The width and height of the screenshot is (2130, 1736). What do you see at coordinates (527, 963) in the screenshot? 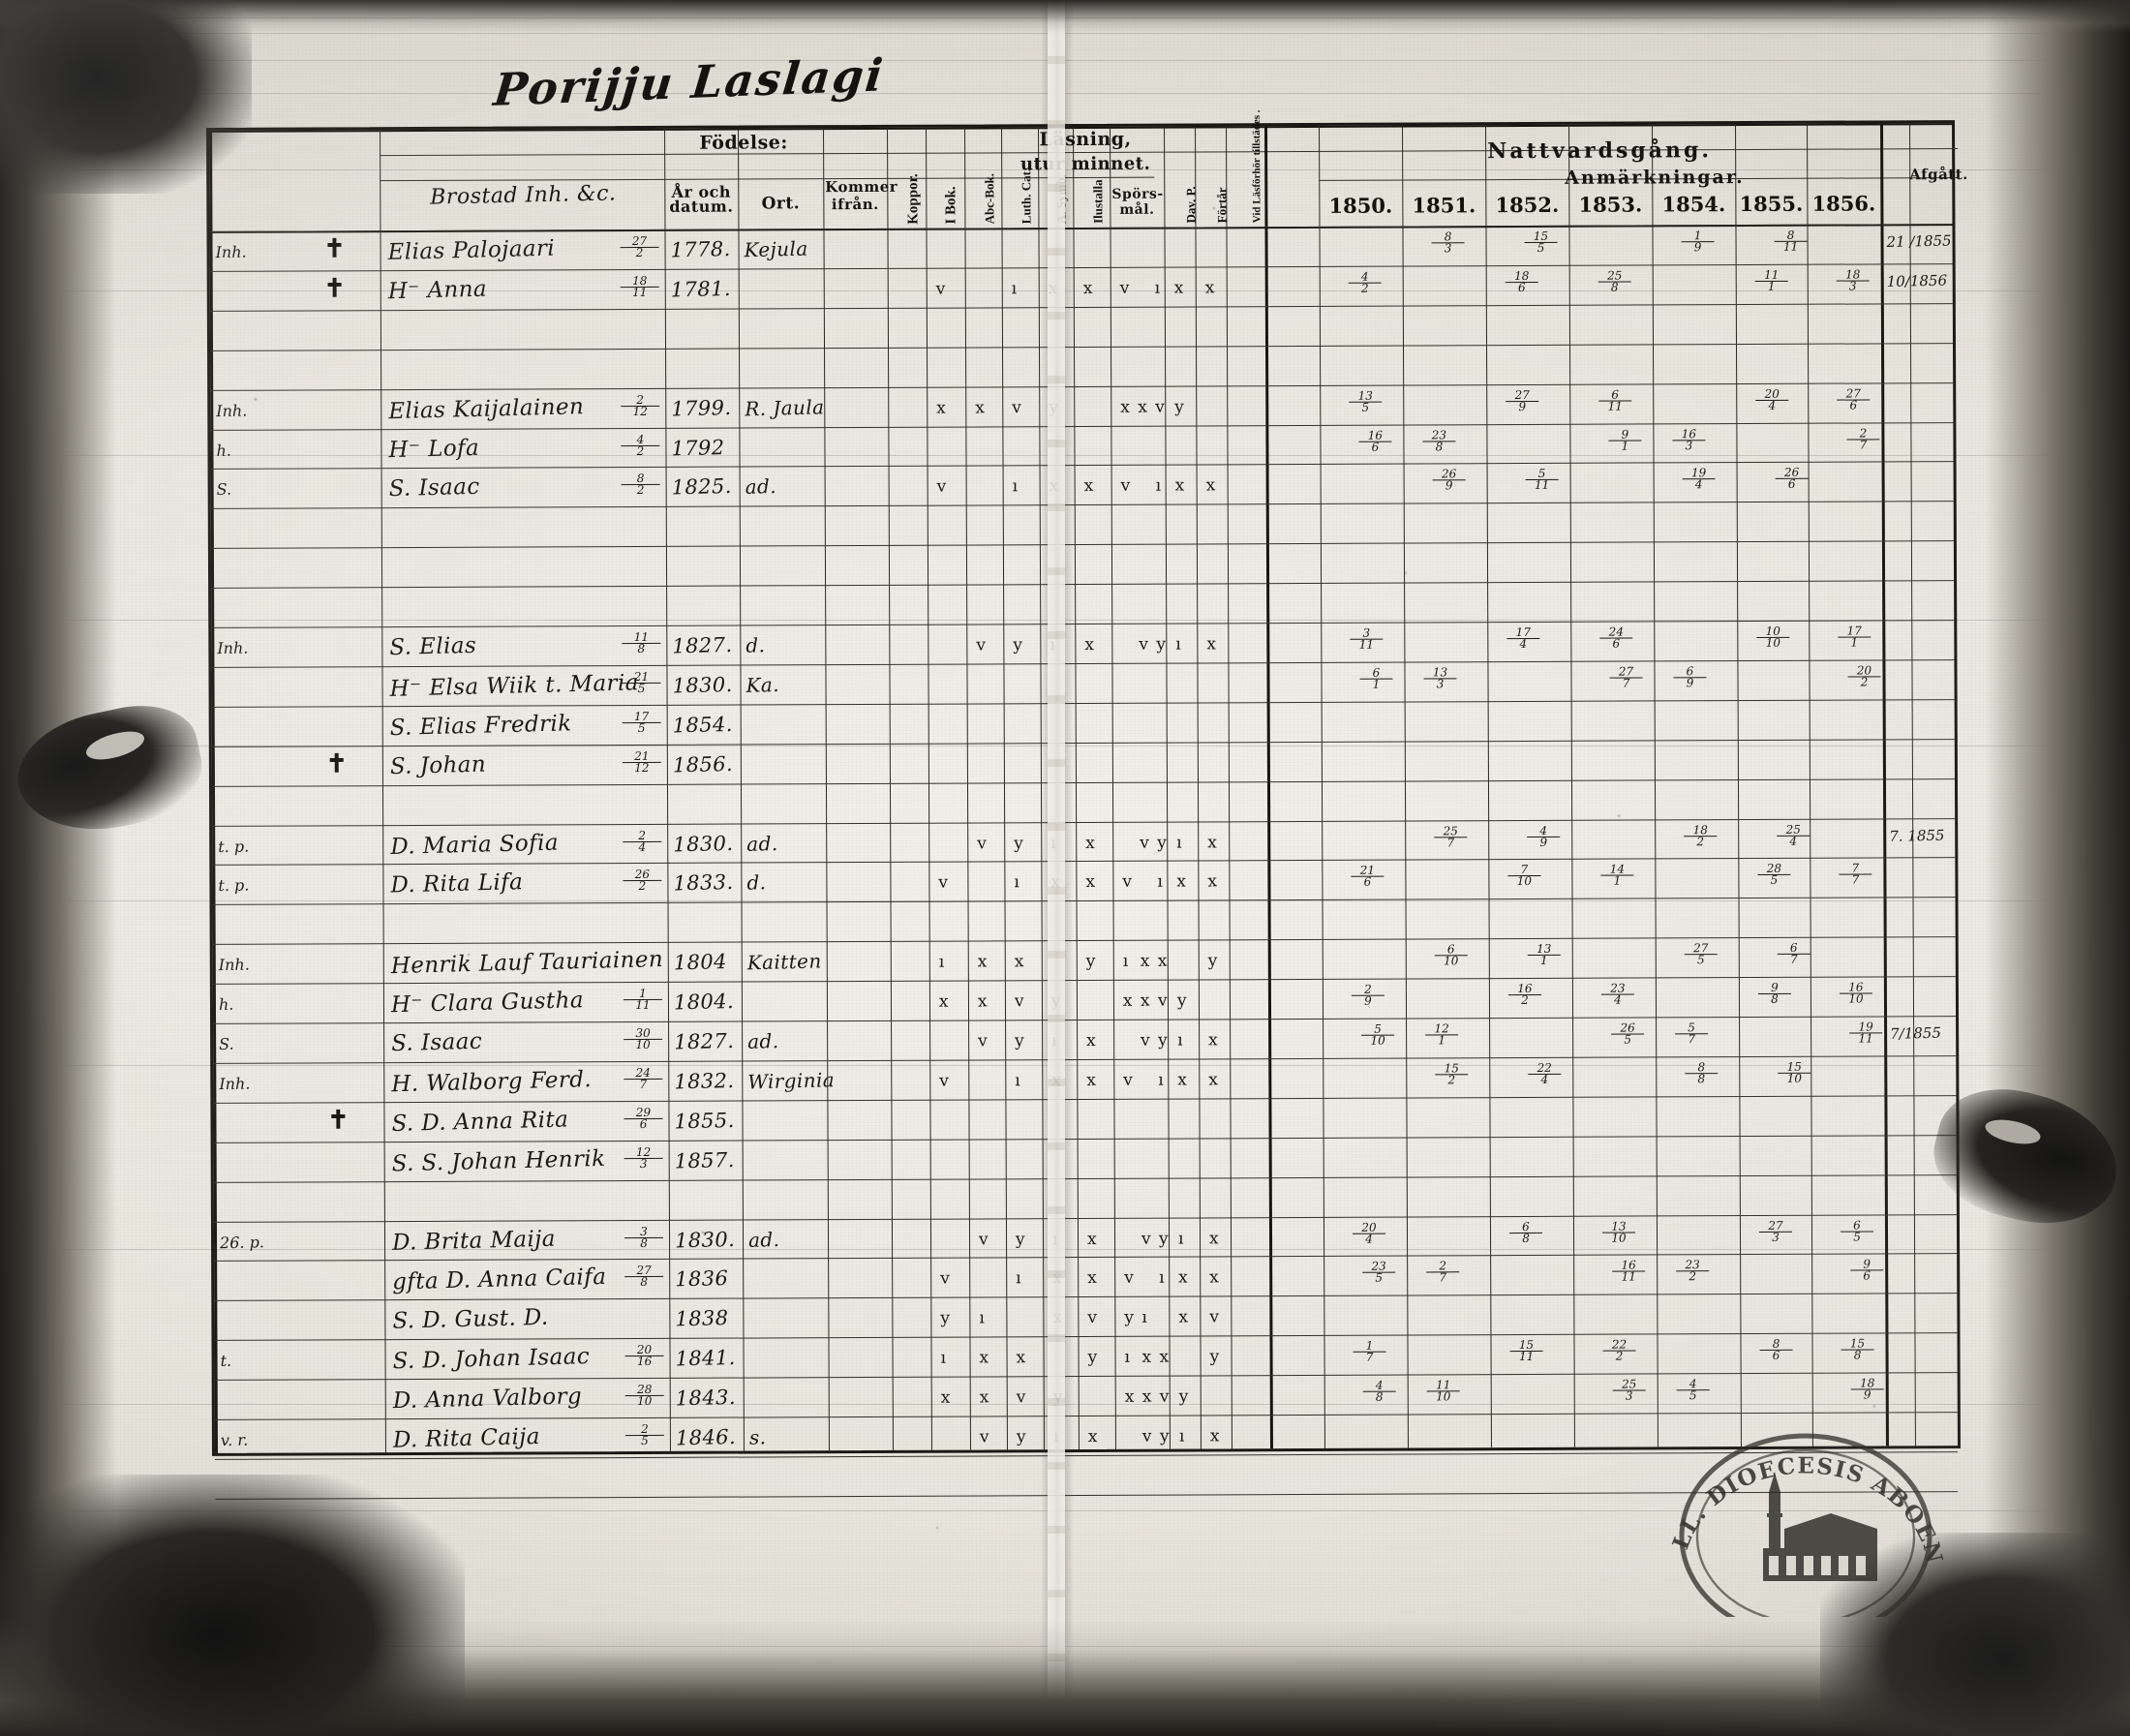
I see `person-name: Henrik Lauf Tauriainen` at bounding box center [527, 963].